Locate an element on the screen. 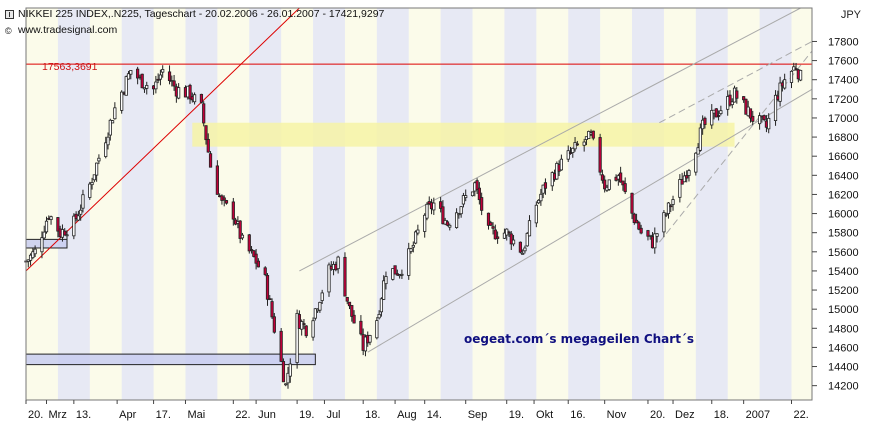 This screenshot has width=877, height=434. x-tick-label: 17. is located at coordinates (163, 415).